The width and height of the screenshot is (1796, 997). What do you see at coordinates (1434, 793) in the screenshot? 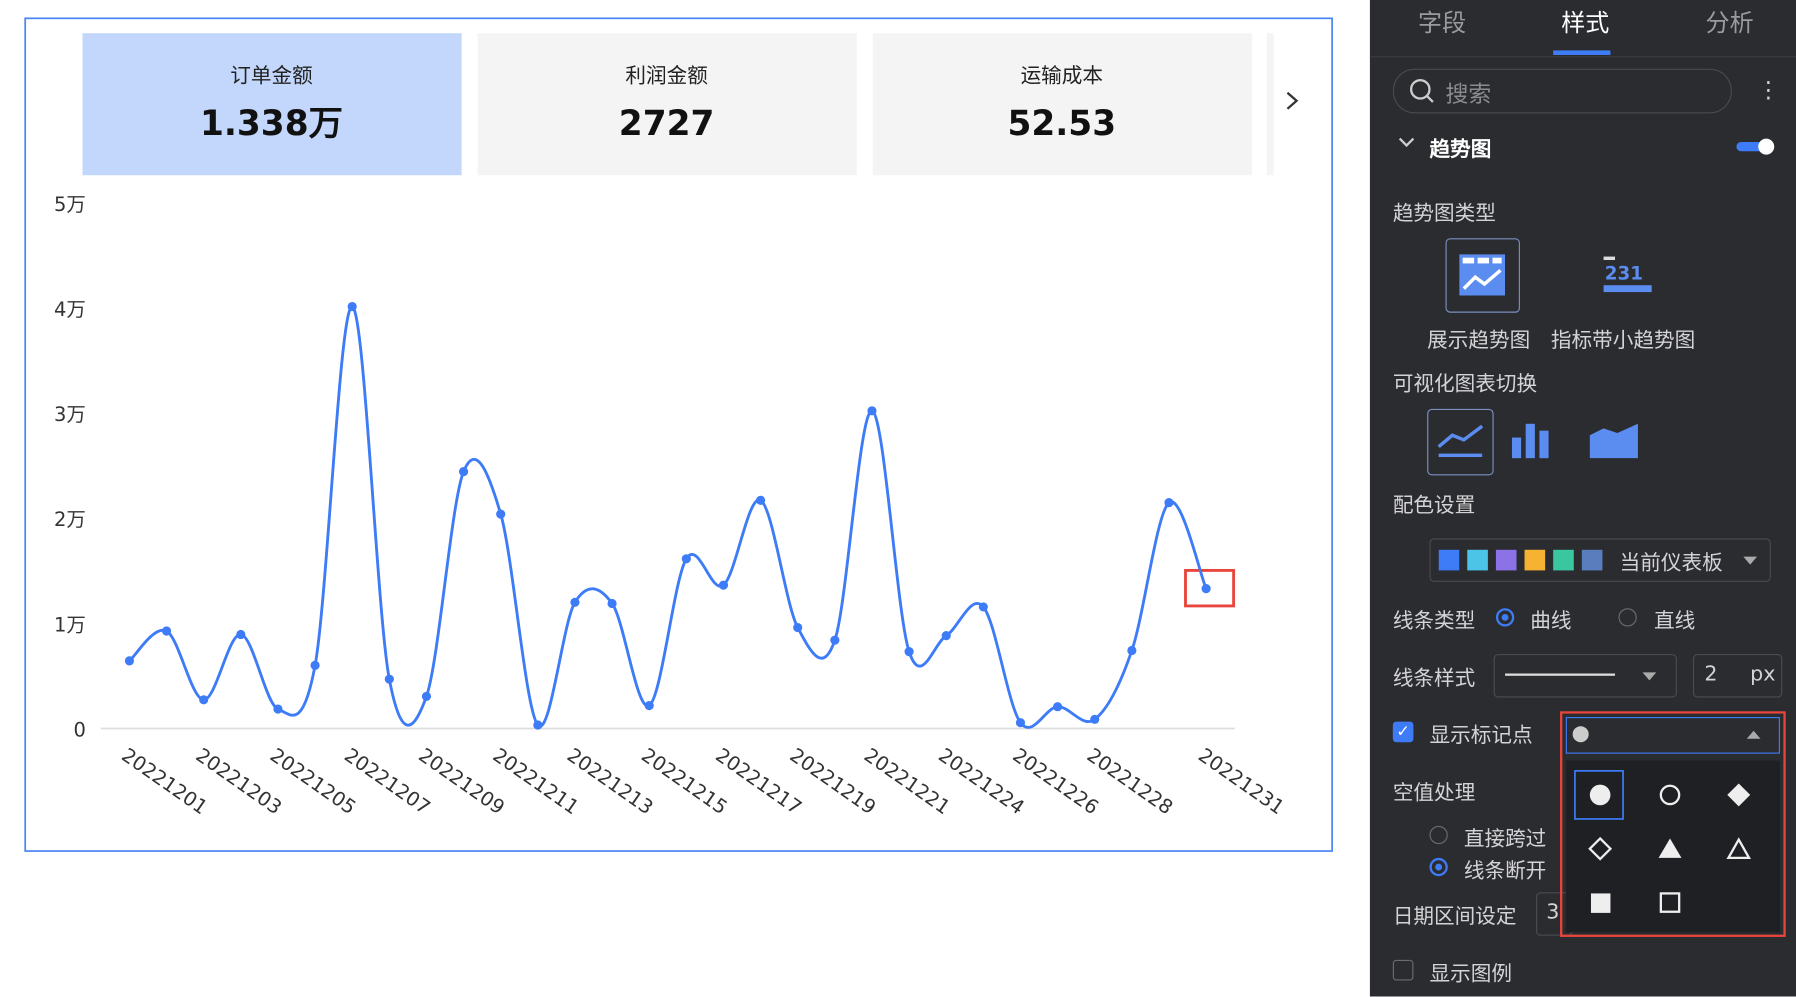
I see `label: 空值处理` at bounding box center [1434, 793].